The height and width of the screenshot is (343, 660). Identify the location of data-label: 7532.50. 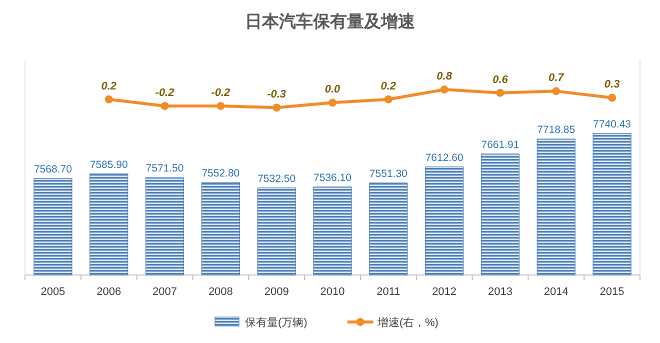
(277, 178).